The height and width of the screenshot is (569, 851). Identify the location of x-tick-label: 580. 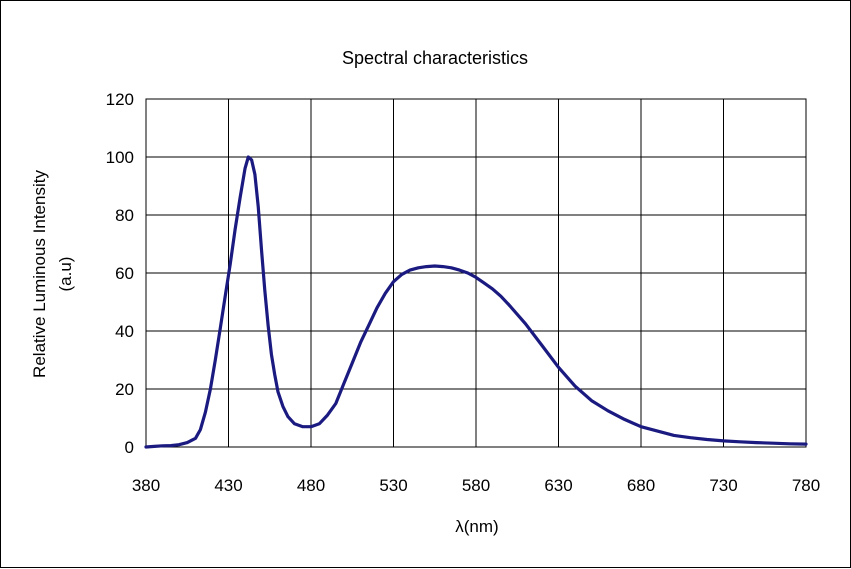
(476, 485).